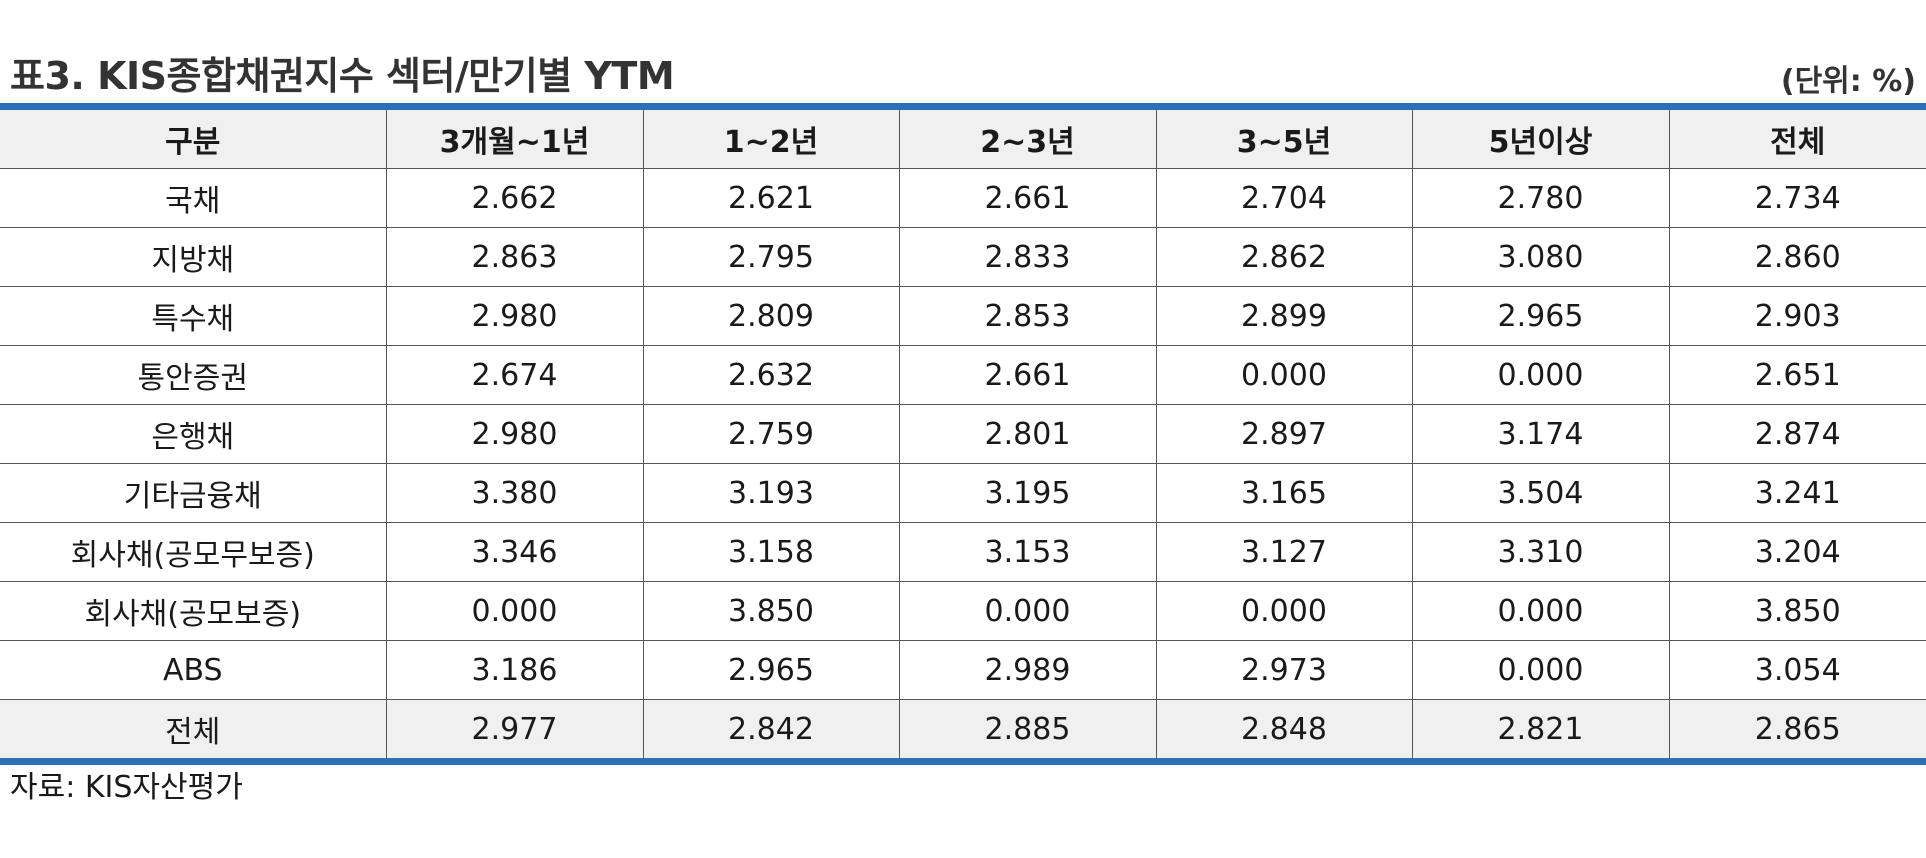  Describe the element at coordinates (514, 493) in the screenshot. I see `table-cell: 3.380` at that location.